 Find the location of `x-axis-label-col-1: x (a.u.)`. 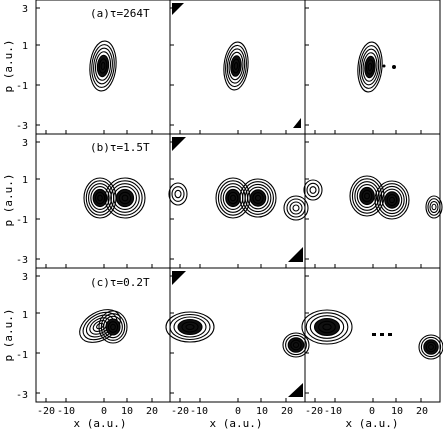

x-axis-label-col-1: x (a.u.) is located at coordinates (100, 423).